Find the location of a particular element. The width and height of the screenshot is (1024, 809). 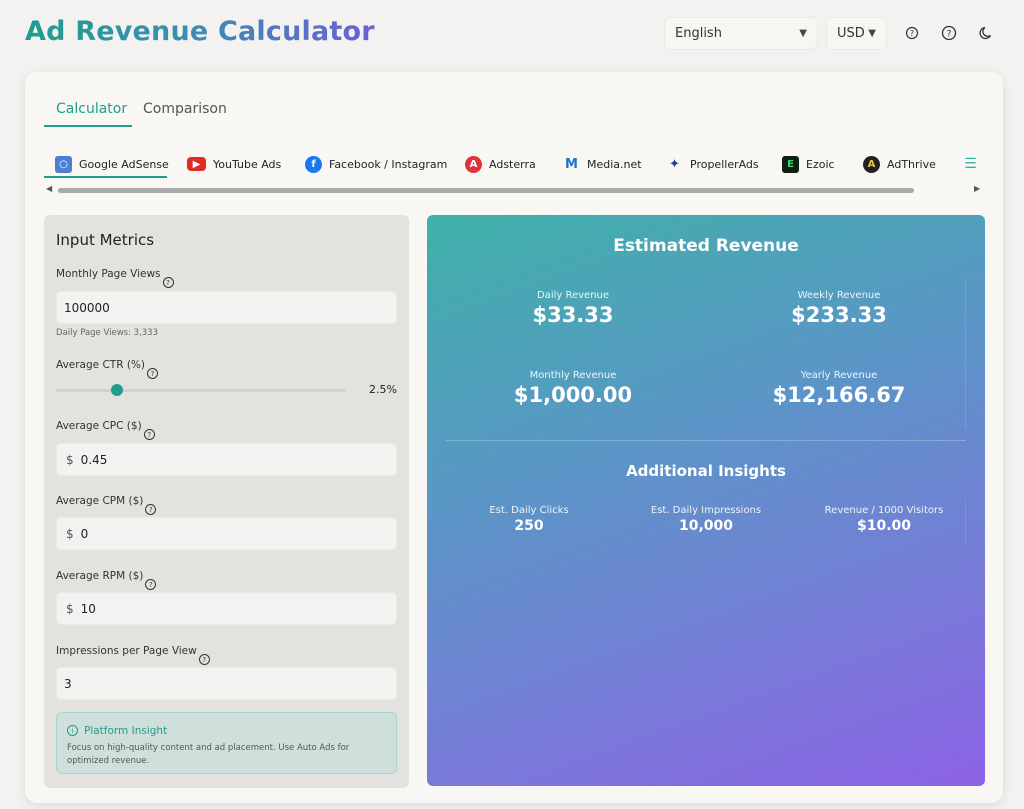

language-value: English is located at coordinates (698, 33).